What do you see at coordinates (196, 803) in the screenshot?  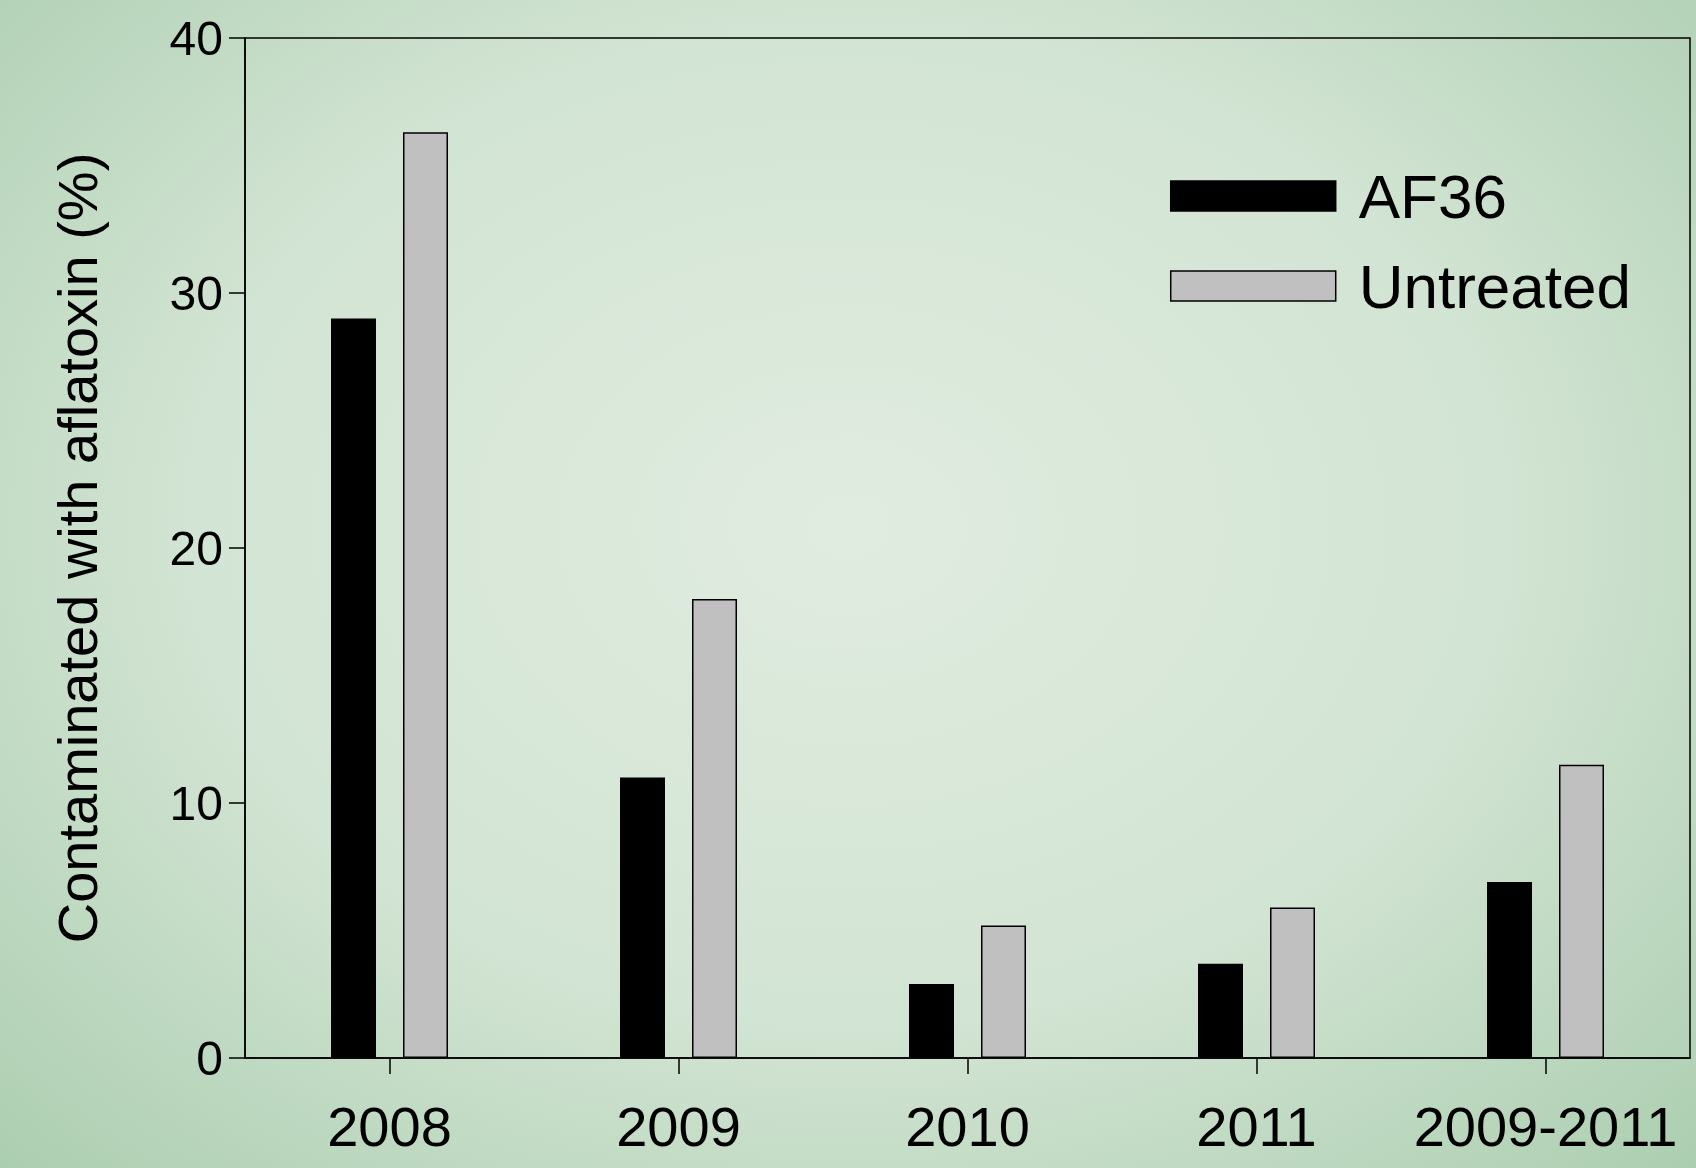 I see `y-tick-label: 10` at bounding box center [196, 803].